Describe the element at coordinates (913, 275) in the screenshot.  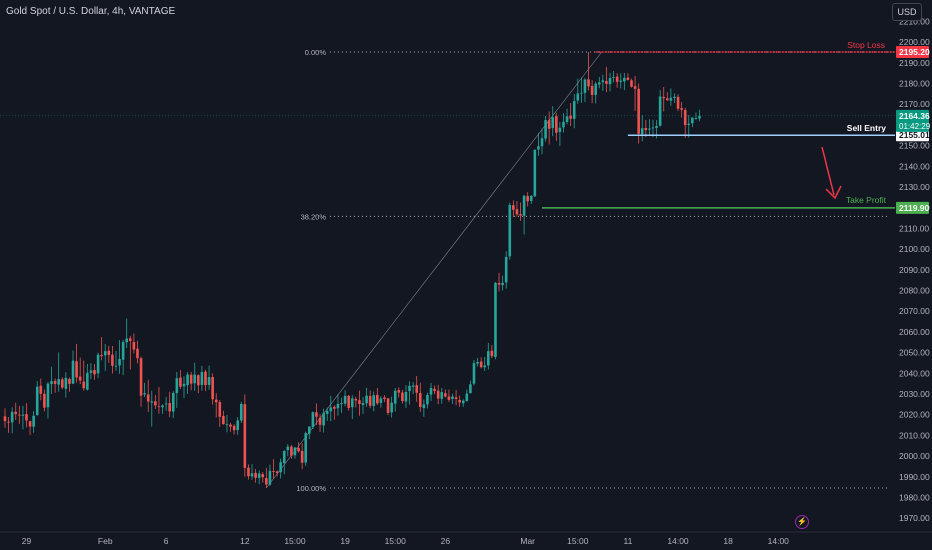
I see `price-axis-panel` at that location.